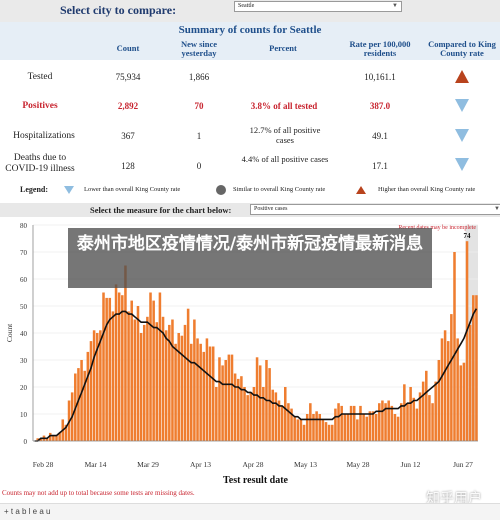 The image size is (500, 520). Describe the element at coordinates (27, 511) in the screenshot. I see `tableau-logo: + t a b l e a u` at that location.